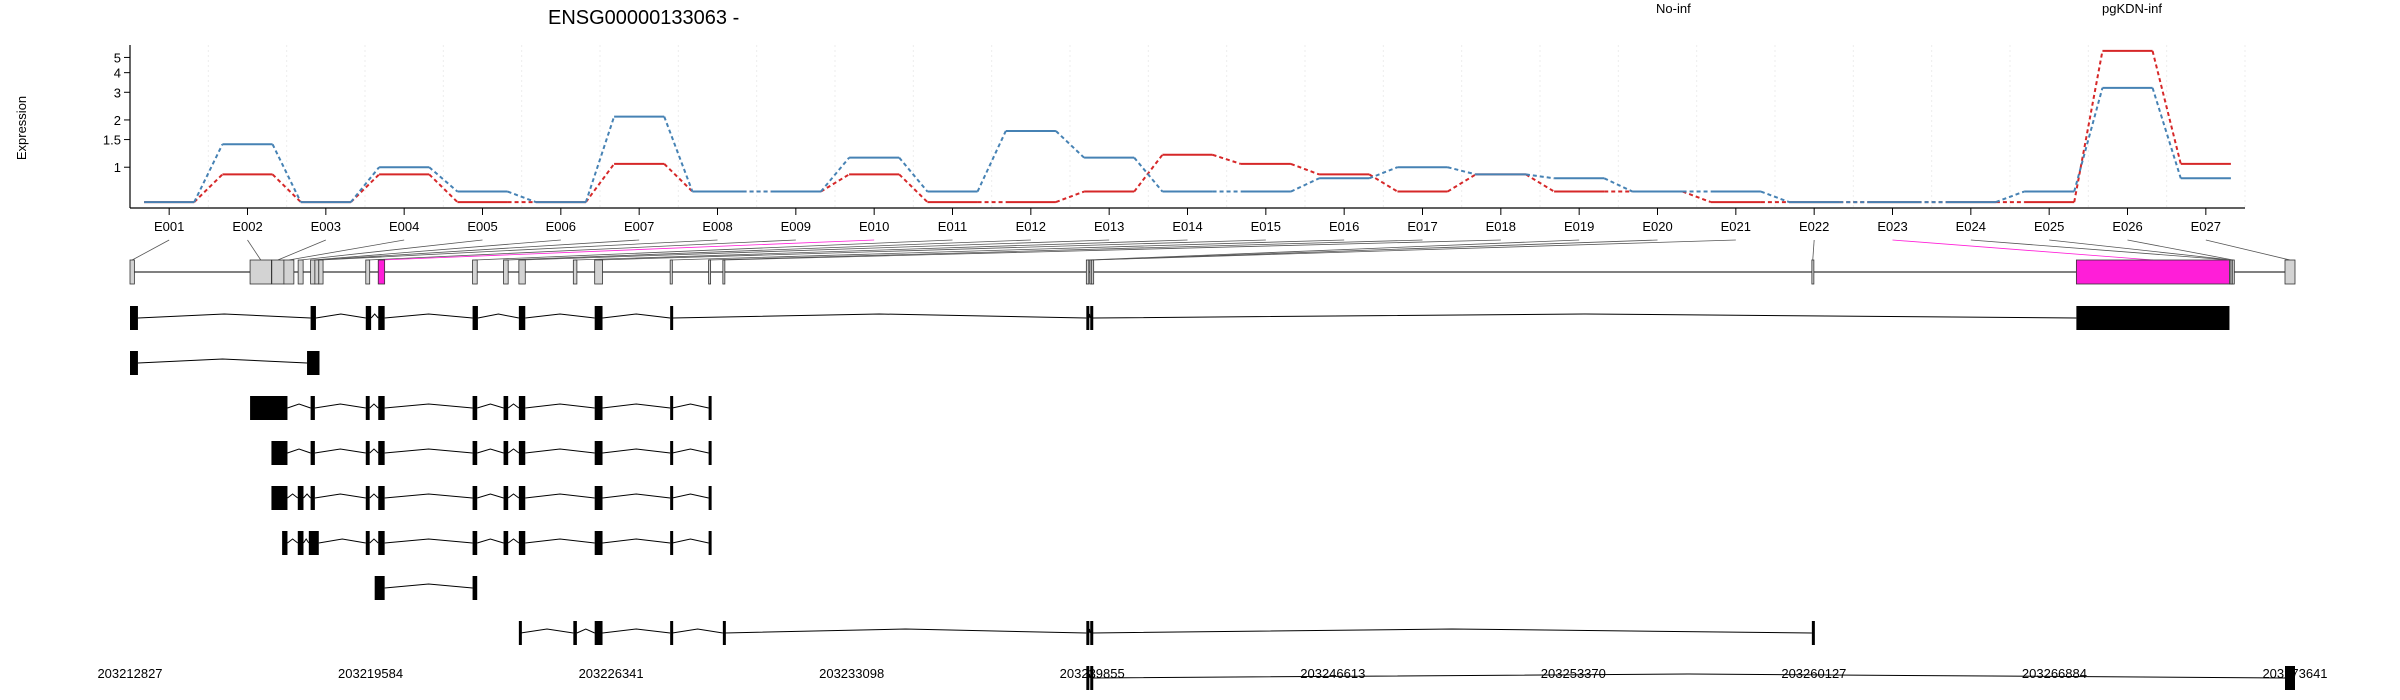  Describe the element at coordinates (561, 226) in the screenshot. I see `x-tick-label: E006` at that location.